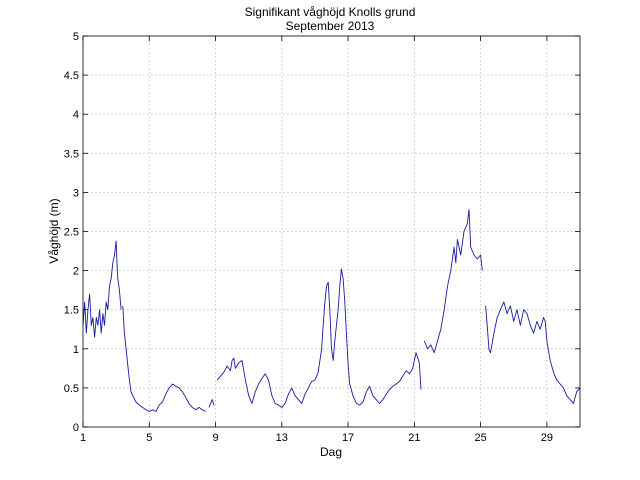 The width and height of the screenshot is (640, 480). What do you see at coordinates (282, 438) in the screenshot?
I see `x-tick-label: 13` at bounding box center [282, 438].